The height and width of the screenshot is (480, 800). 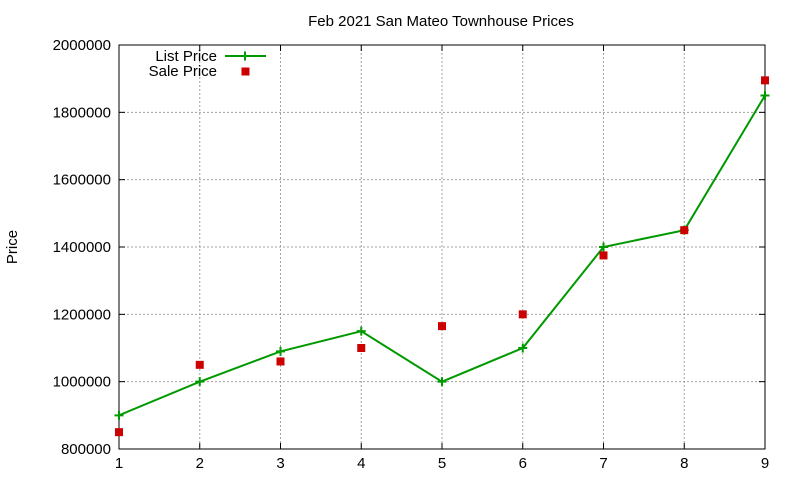 I want to click on x-tick-label: 3, so click(x=280, y=463).